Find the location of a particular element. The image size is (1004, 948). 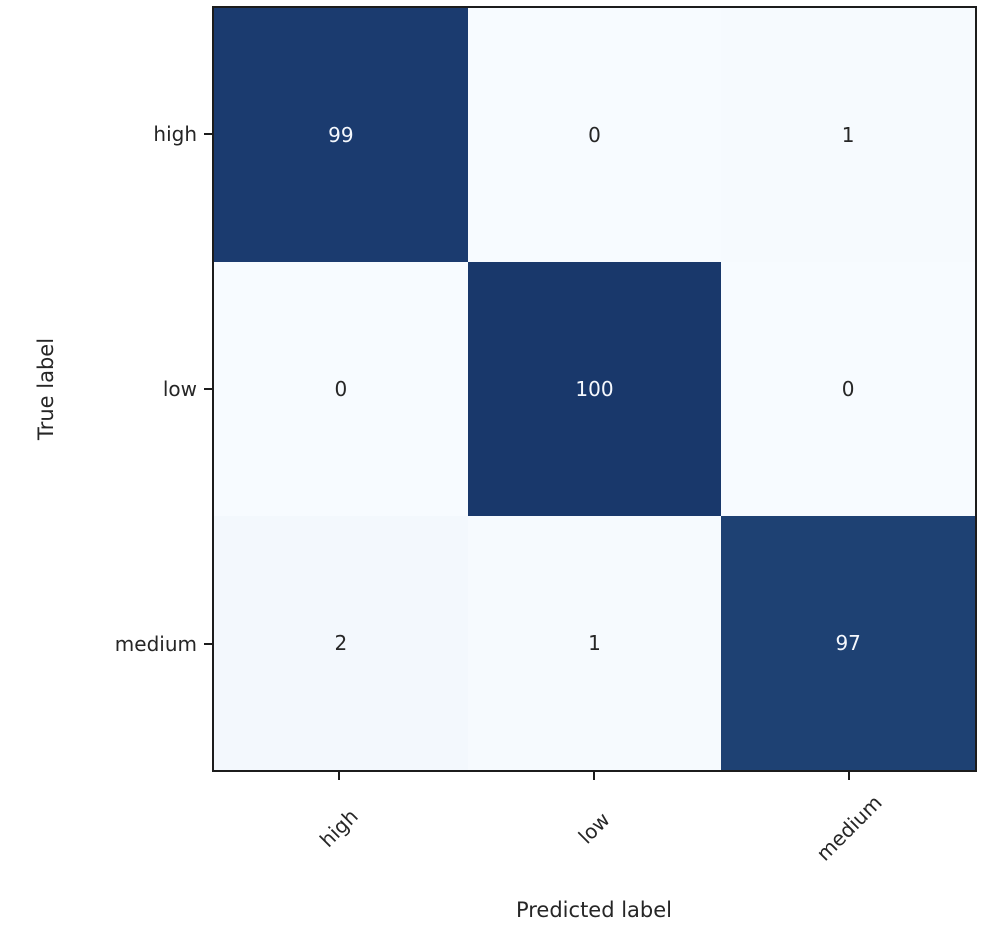

matrix-cell-high-high: 99 is located at coordinates (341, 135).